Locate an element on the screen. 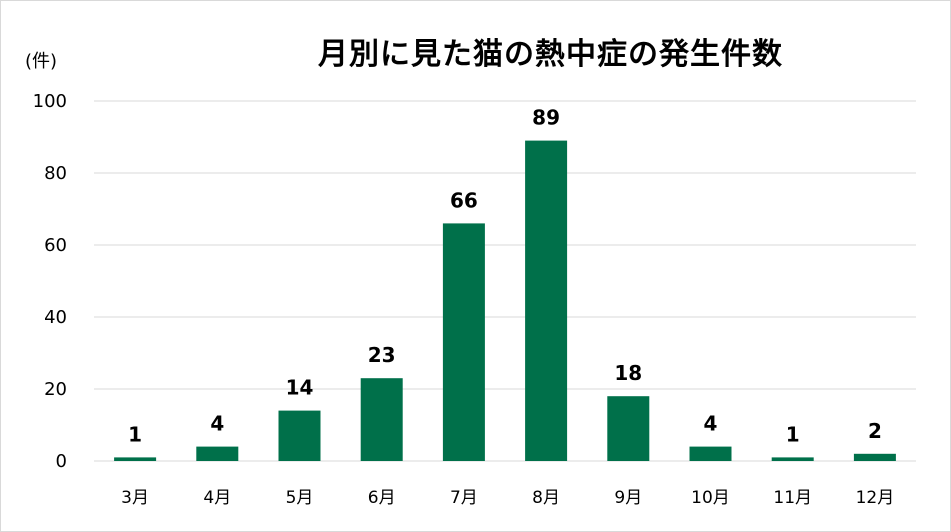 The height and width of the screenshot is (532, 951). data-label: 66 is located at coordinates (464, 200).